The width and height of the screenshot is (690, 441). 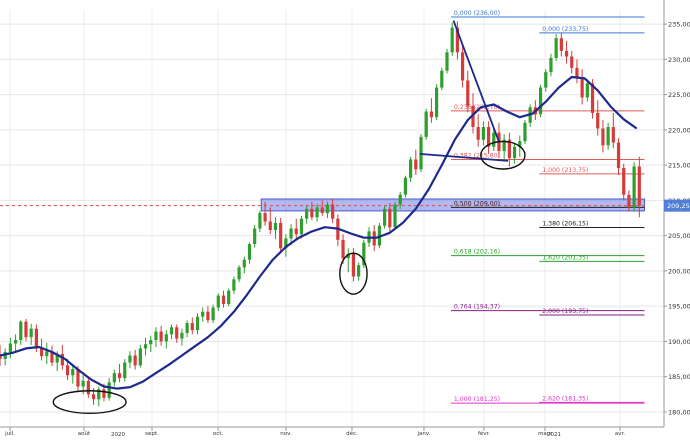 What do you see at coordinates (679, 412) in the screenshot?
I see `y-axis-tick-label: 180,00` at bounding box center [679, 412].